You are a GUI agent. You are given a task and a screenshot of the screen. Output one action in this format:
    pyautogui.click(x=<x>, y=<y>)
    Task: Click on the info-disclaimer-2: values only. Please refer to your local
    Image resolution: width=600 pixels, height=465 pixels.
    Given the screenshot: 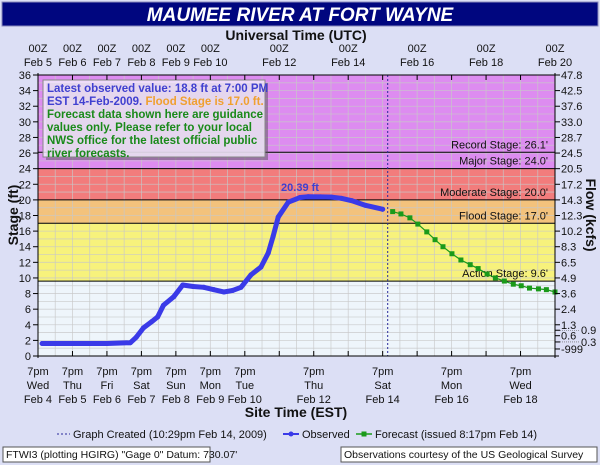 What is the action you would take?
    pyautogui.click(x=149, y=128)
    